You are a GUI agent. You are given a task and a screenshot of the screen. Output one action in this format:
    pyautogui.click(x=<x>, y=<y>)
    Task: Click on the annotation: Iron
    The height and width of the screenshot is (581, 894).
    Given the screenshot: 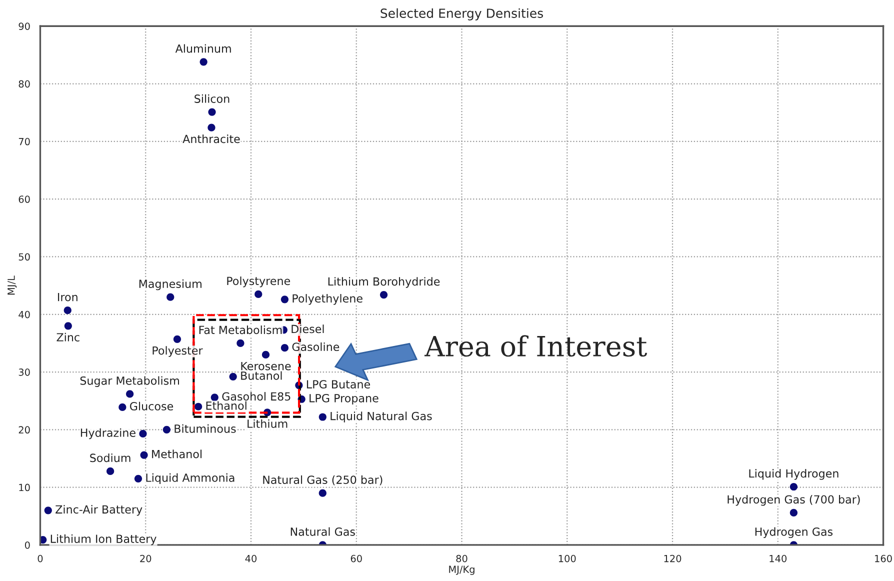 What is the action you would take?
    pyautogui.click(x=68, y=297)
    